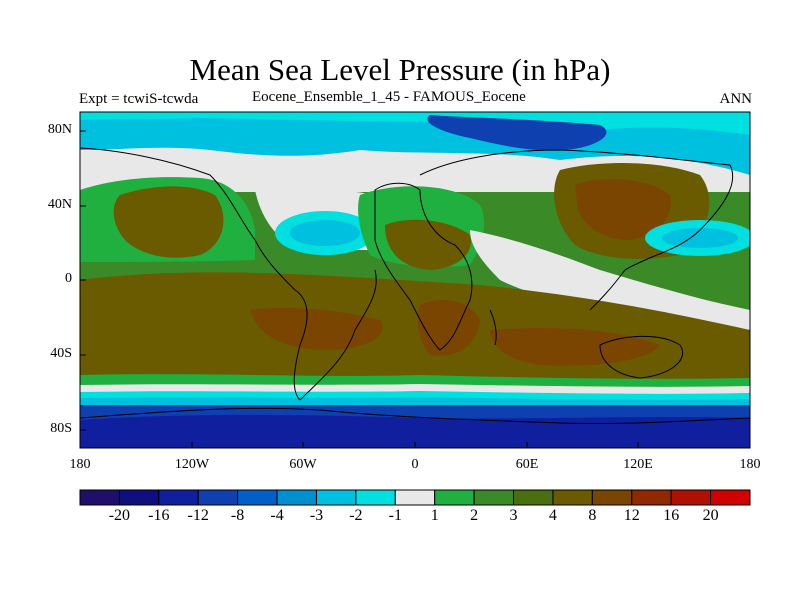 This screenshot has width=800, height=600. Describe the element at coordinates (575, 347) in the screenshot. I see `field-rust-south-indian` at that location.